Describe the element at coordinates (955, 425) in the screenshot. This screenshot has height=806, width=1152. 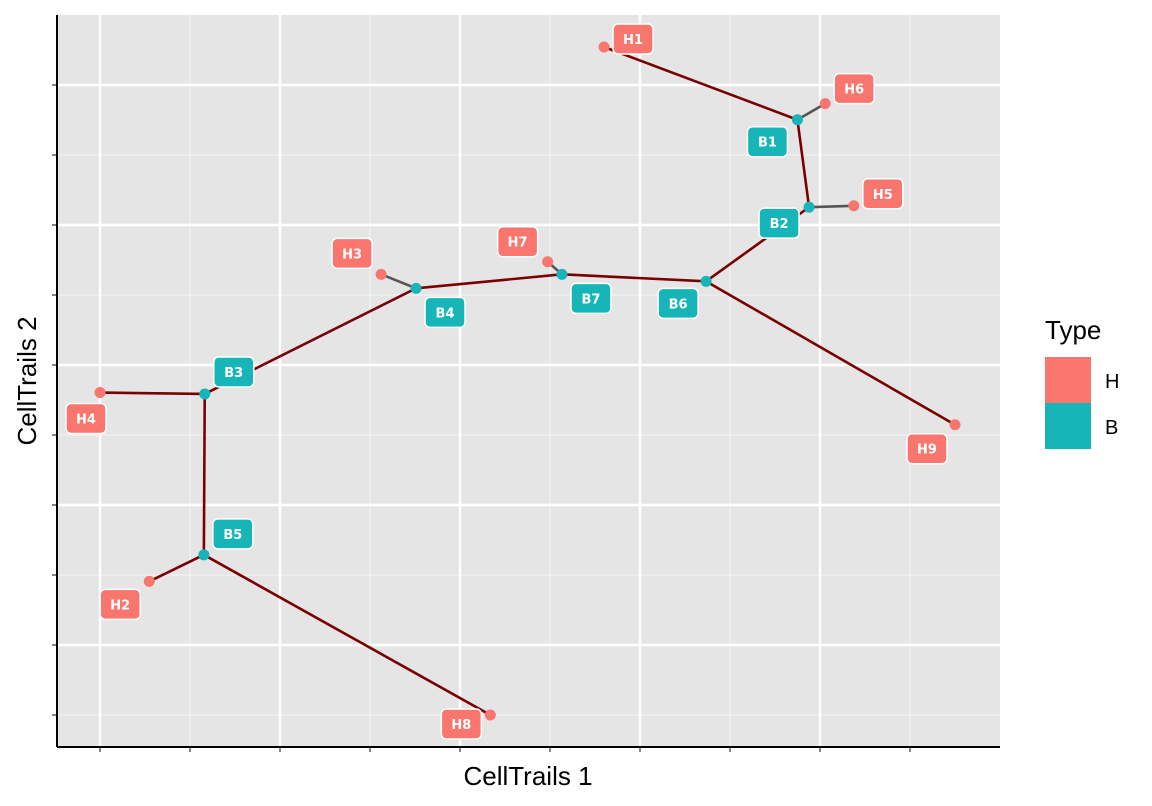
I see `point-H9` at that location.